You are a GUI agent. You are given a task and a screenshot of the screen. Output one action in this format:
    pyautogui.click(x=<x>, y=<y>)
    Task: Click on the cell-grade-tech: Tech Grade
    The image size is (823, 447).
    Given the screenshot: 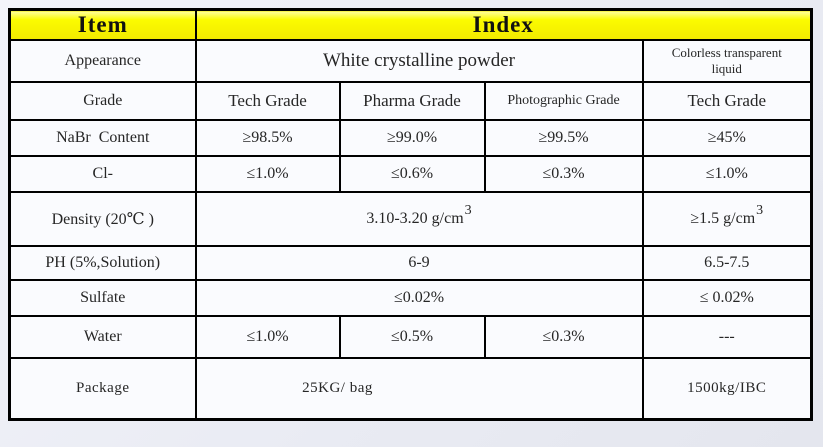 What is the action you would take?
    pyautogui.click(x=267, y=100)
    